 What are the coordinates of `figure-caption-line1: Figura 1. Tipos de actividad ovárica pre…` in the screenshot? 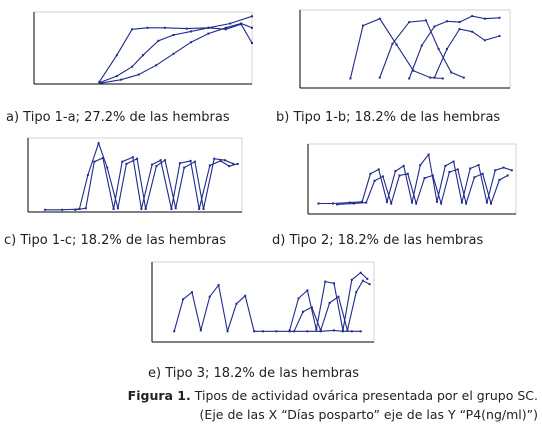 It's located at (276, 395).